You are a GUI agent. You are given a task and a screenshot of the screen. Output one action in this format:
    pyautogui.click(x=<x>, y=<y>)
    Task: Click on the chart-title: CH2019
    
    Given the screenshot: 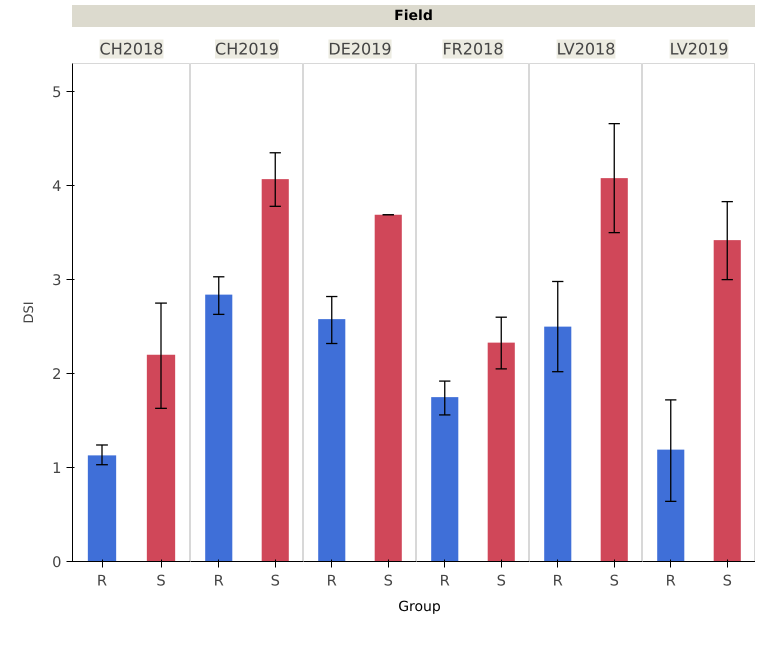 What is the action you would take?
    pyautogui.click(x=247, y=49)
    